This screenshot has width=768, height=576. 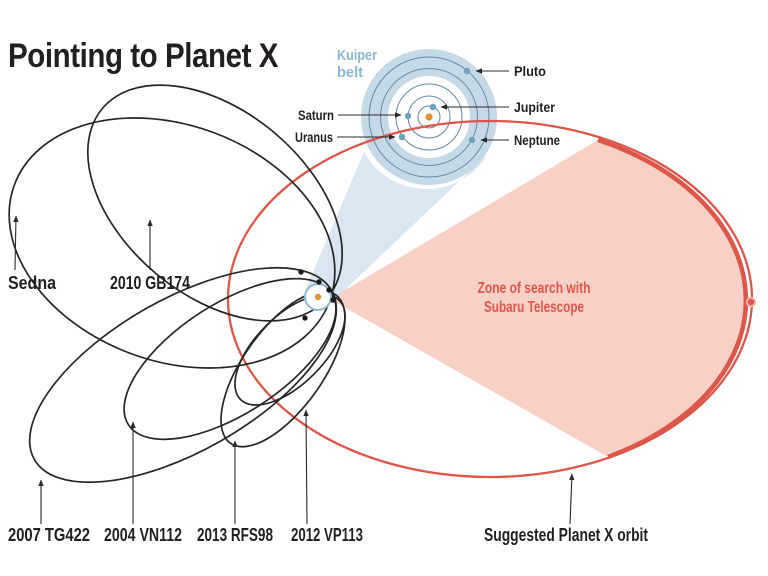 What do you see at coordinates (316, 115) in the screenshot?
I see `saturn-label: Saturn` at bounding box center [316, 115].